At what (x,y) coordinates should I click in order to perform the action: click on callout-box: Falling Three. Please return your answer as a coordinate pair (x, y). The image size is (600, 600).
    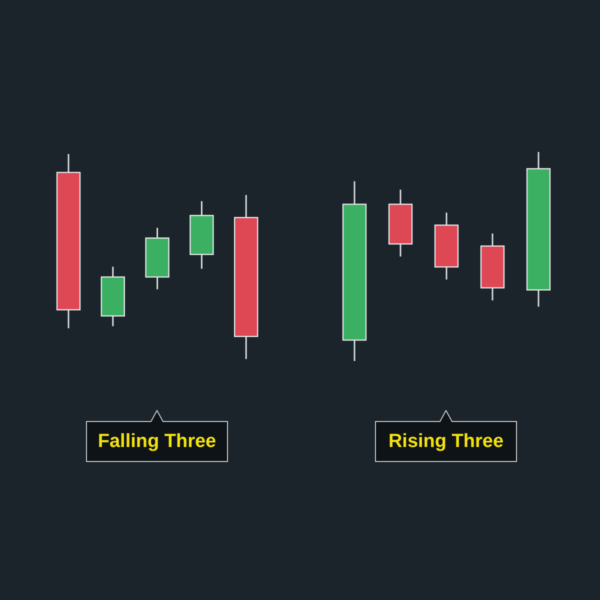
    Looking at the image, I should click on (157, 436).